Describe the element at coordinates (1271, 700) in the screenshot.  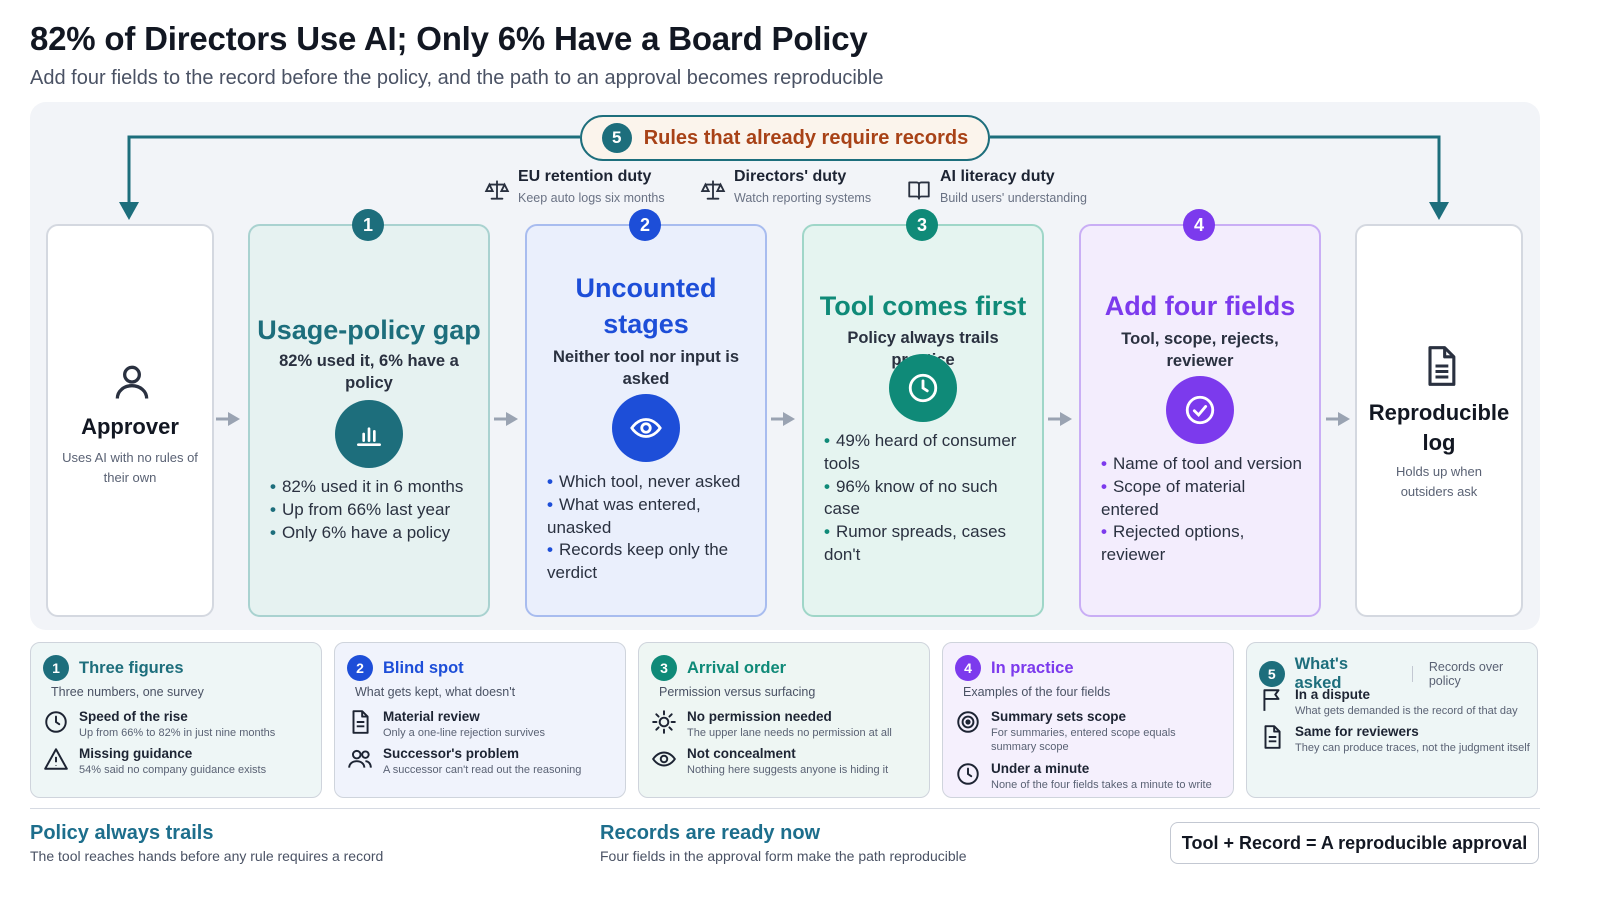
I see `flag-icon` at that location.